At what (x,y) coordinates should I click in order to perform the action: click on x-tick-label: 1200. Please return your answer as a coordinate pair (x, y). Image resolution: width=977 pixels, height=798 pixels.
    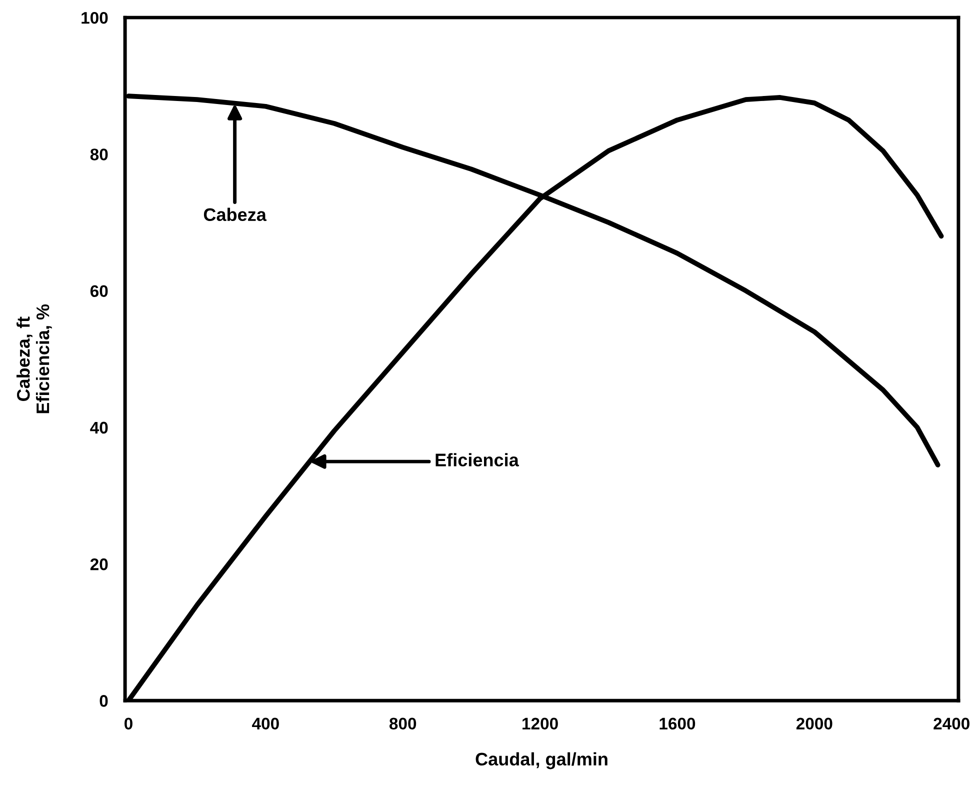
    Looking at the image, I should click on (540, 724).